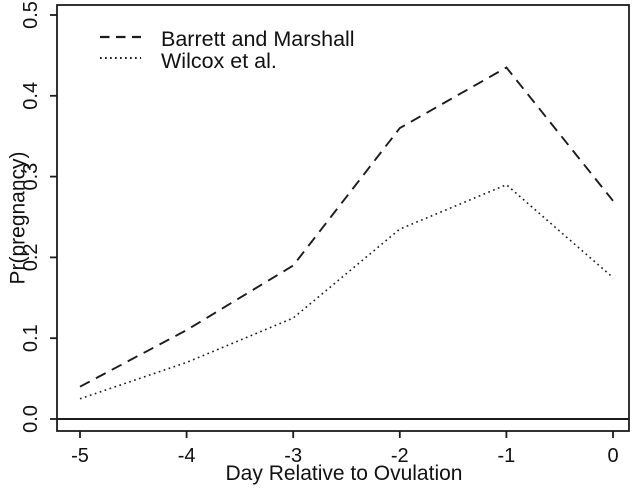  I want to click on y-tick-label: 0.4, so click(31, 96).